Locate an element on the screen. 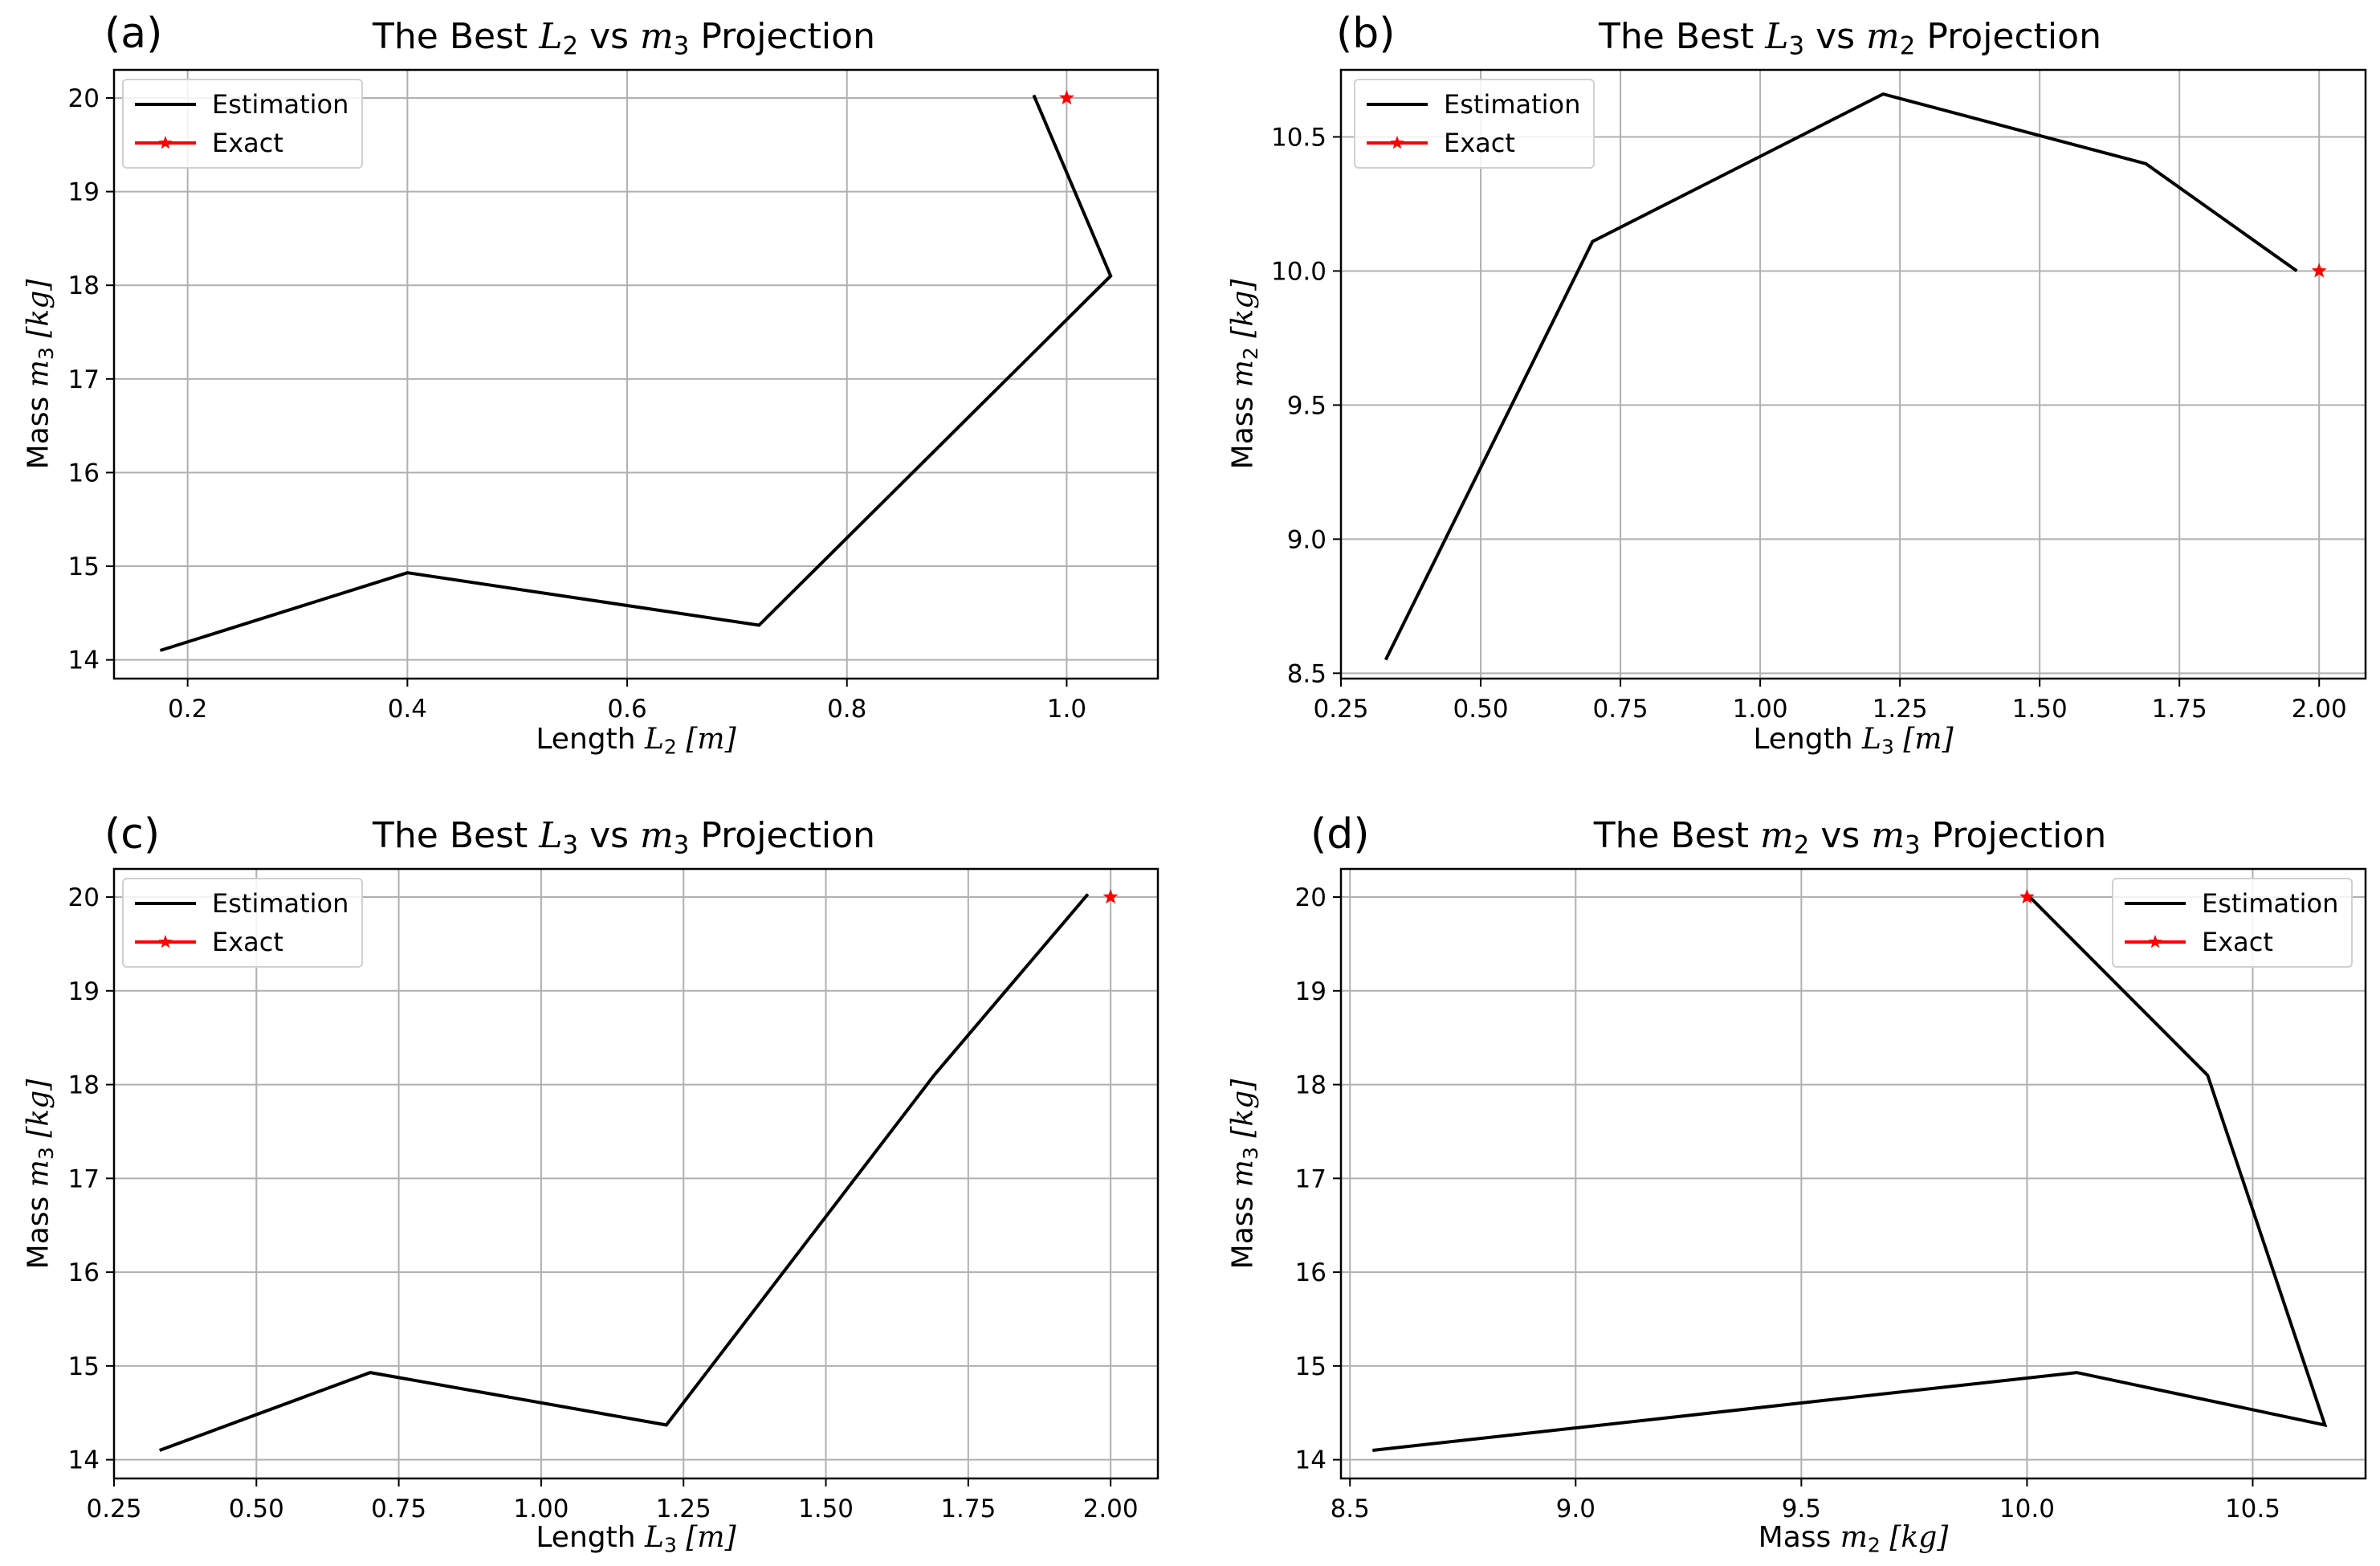 This screenshot has height=1566, width=2380. x-tick-label: 10.5 is located at coordinates (2252, 1509).